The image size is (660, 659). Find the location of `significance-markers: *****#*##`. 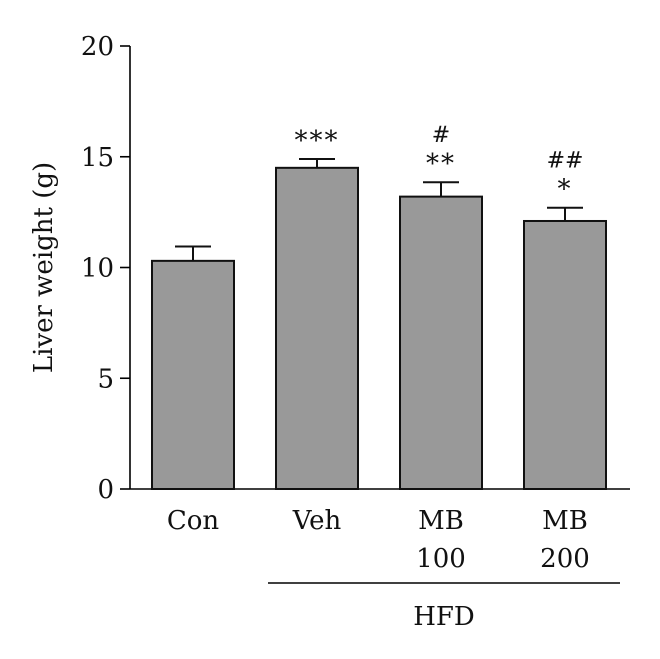

significance-markers: *****#*## is located at coordinates (439, 163).